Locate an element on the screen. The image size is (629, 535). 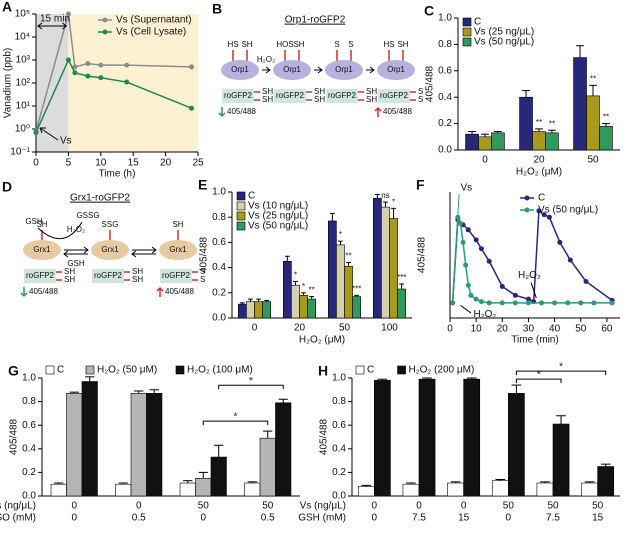
x-tick-label: 7.5 is located at coordinates (419, 518).